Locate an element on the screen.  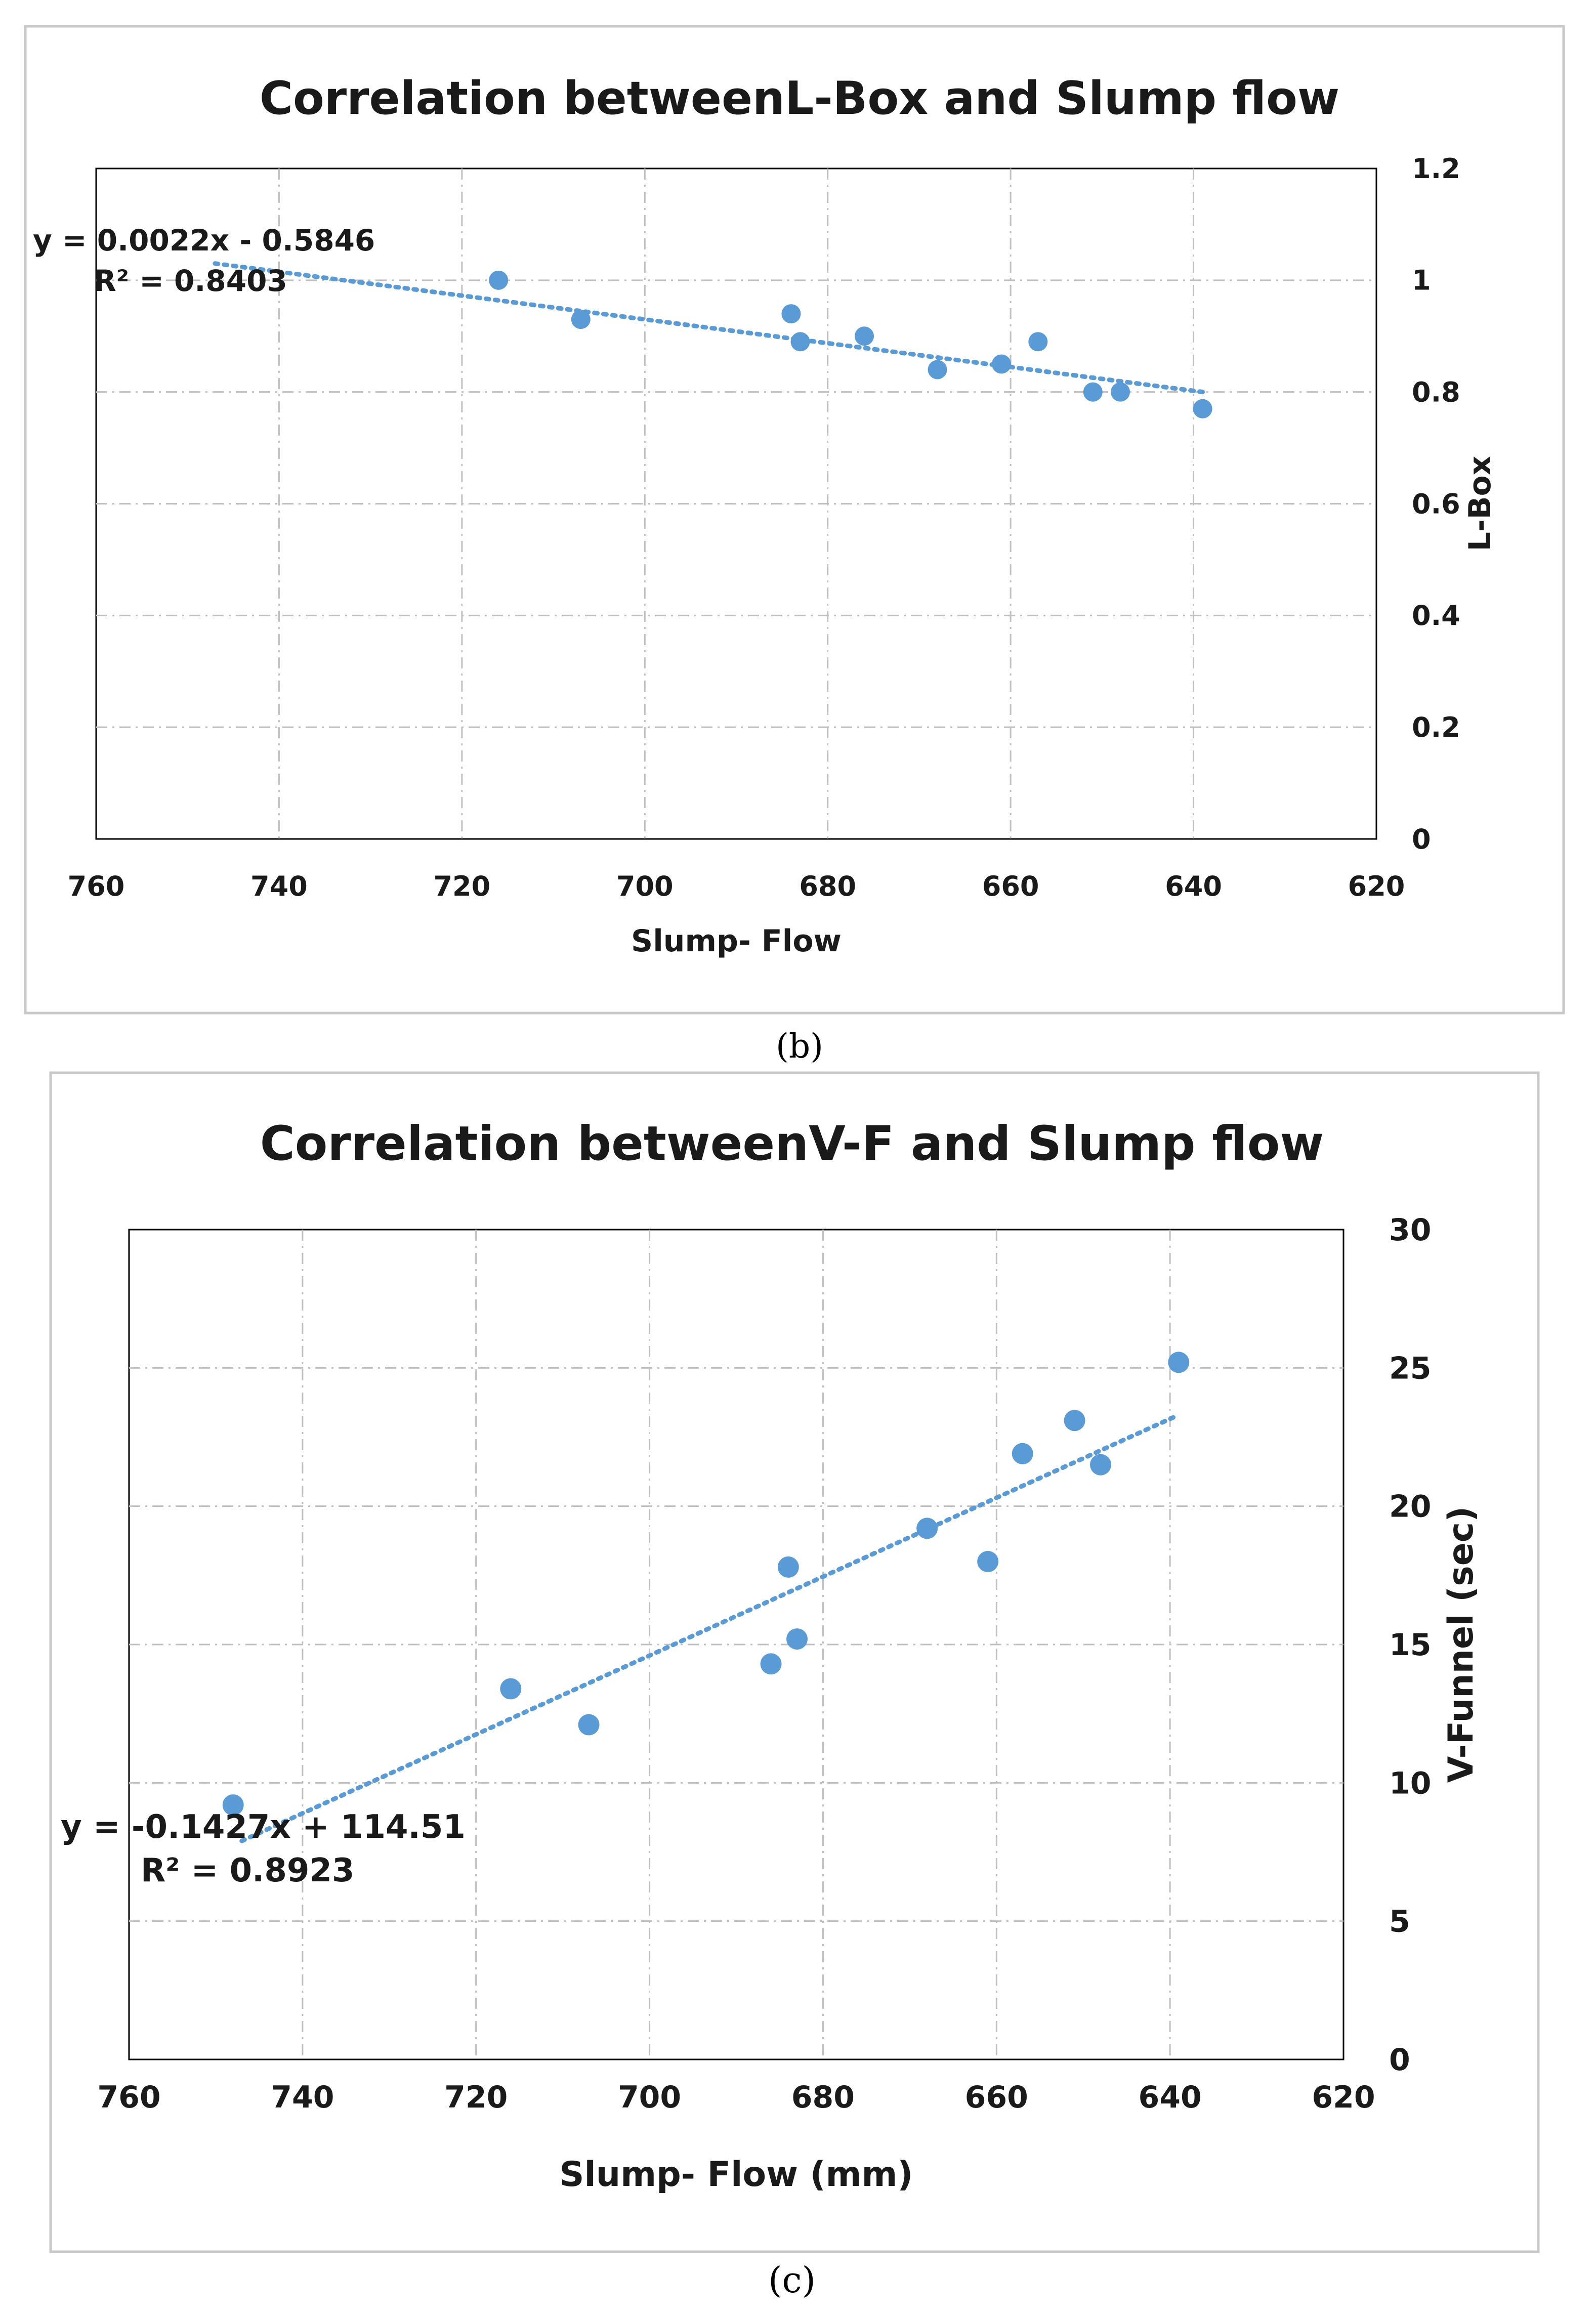
chart-c-x-tick-label: 680 is located at coordinates (823, 2097).